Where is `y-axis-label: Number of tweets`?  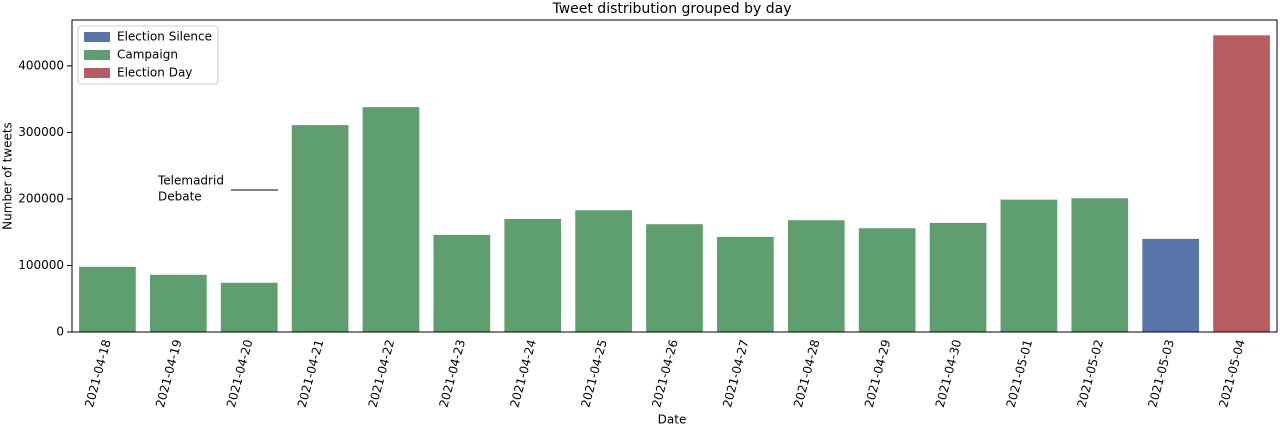
y-axis-label: Number of tweets is located at coordinates (8, 176).